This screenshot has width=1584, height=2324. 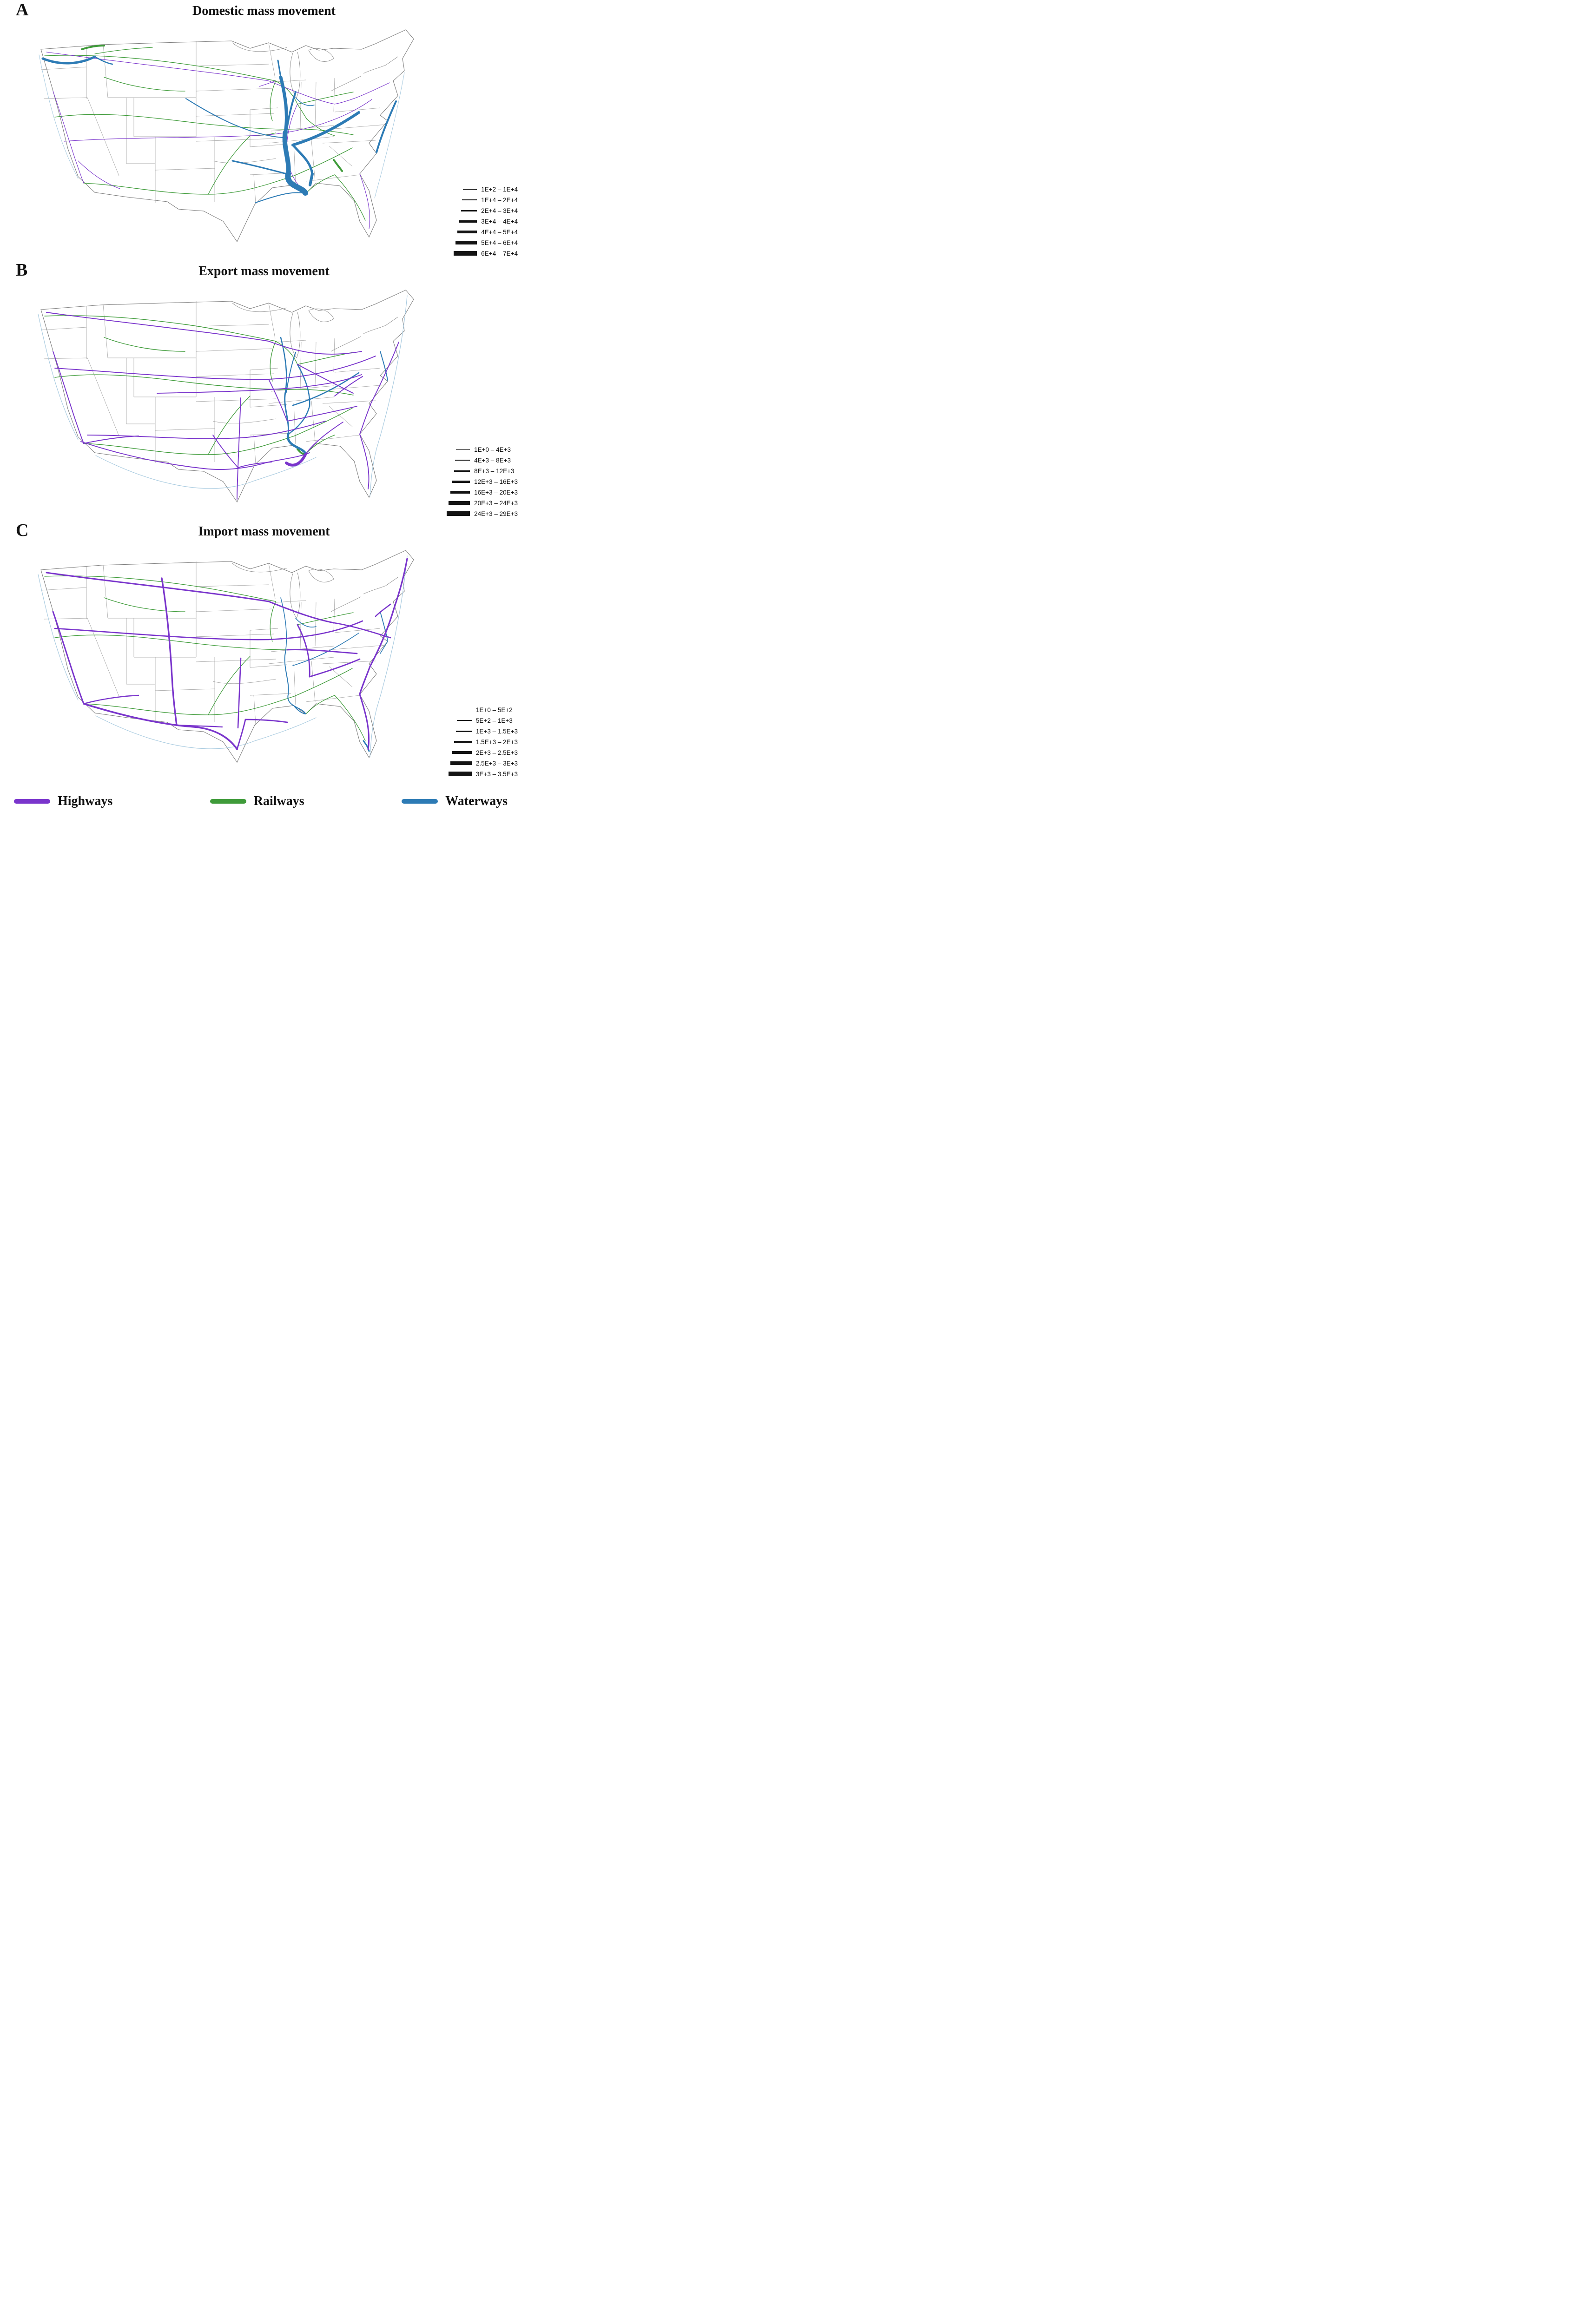 I want to click on mode-item-railways: Railways, so click(x=257, y=801).